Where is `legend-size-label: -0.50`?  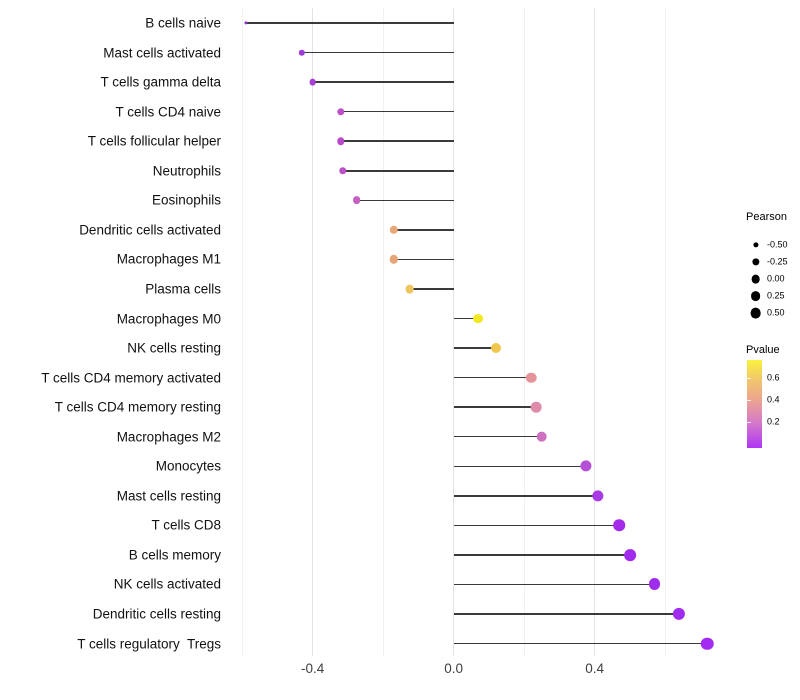
legend-size-label: -0.50 is located at coordinates (777, 244).